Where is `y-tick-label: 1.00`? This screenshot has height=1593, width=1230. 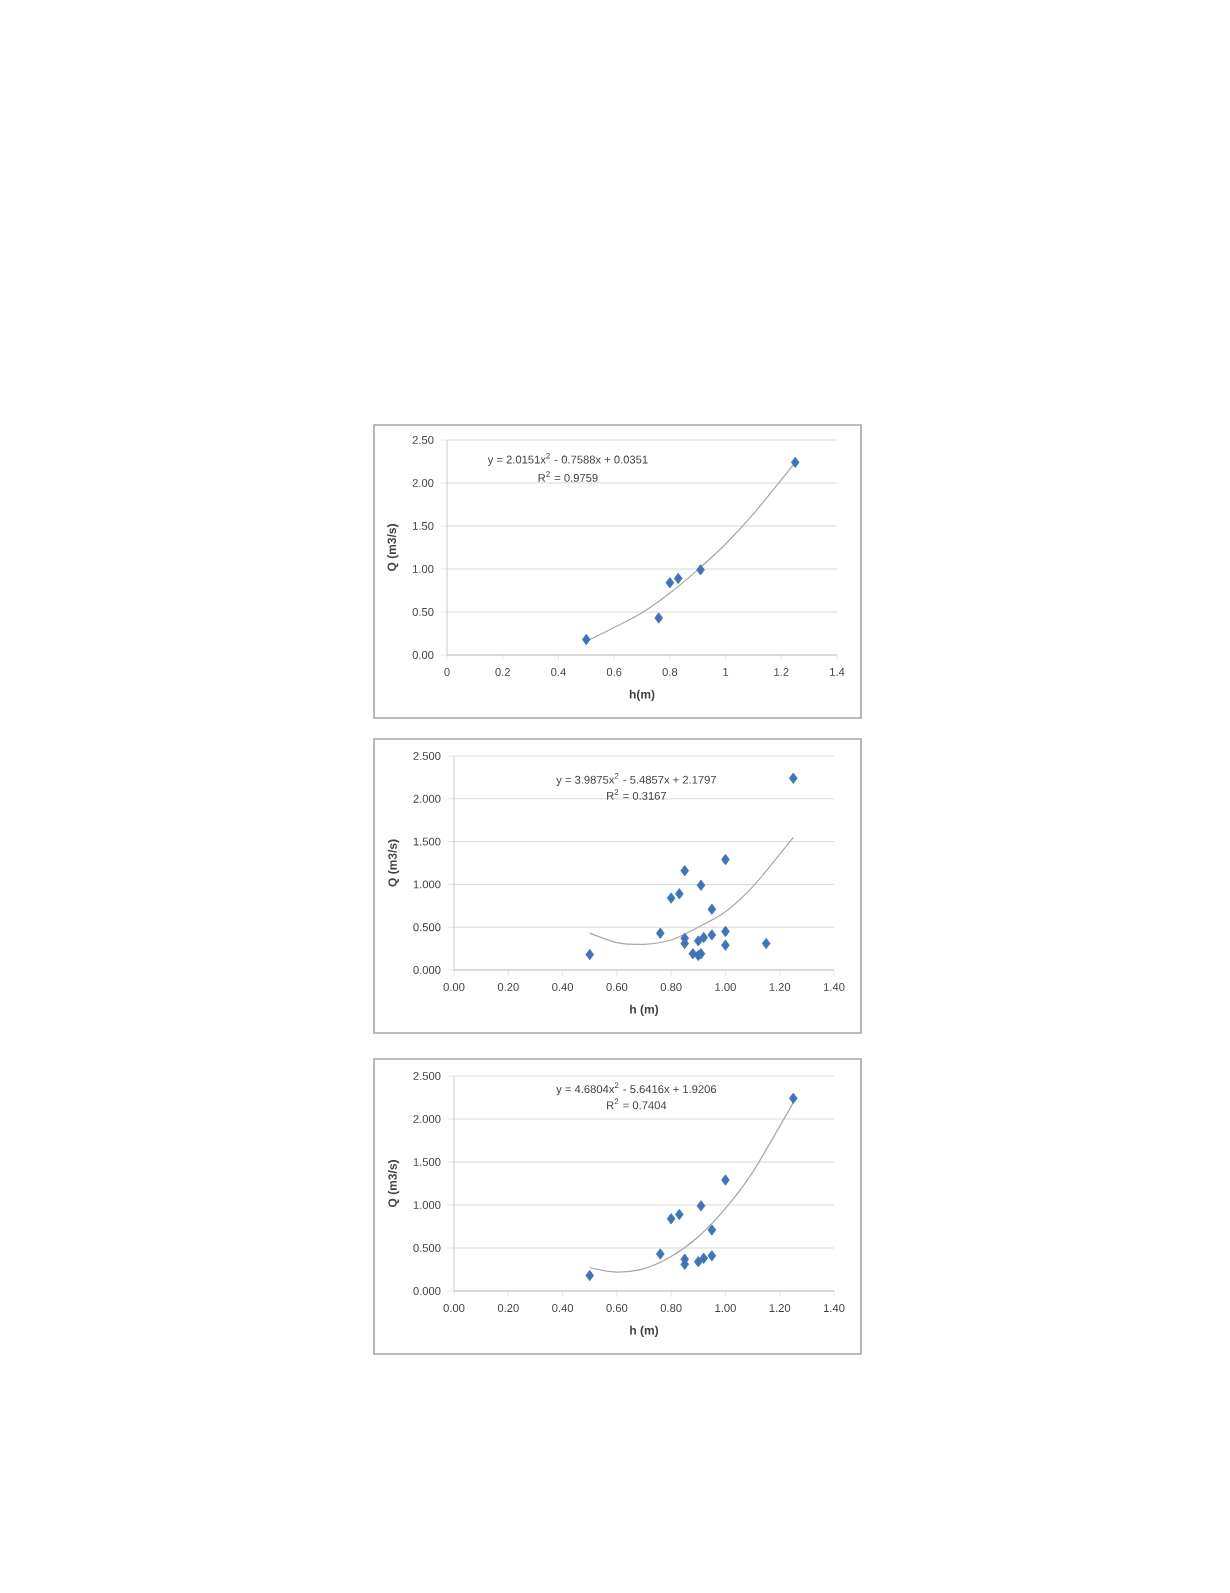 y-tick-label: 1.00 is located at coordinates (423, 569).